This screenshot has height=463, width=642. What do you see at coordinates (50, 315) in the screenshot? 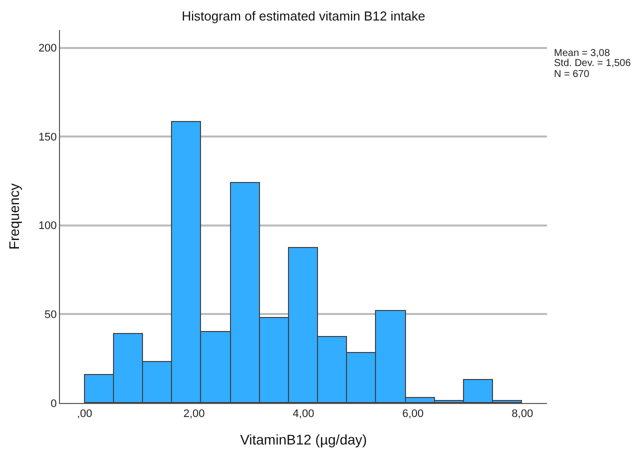
I see `y-tick-label: 50` at bounding box center [50, 315].